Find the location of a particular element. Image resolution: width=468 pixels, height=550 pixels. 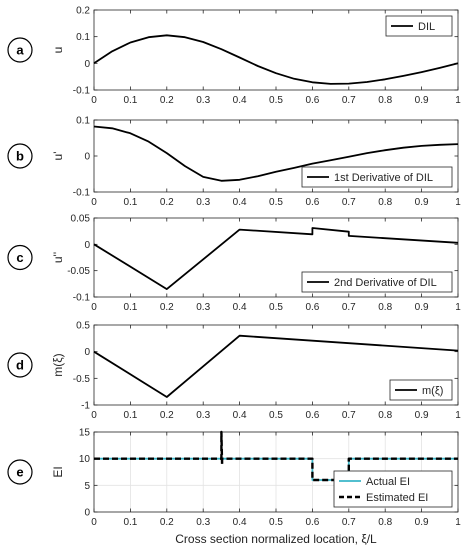

y-axis-label: u'' is located at coordinates (58, 257).